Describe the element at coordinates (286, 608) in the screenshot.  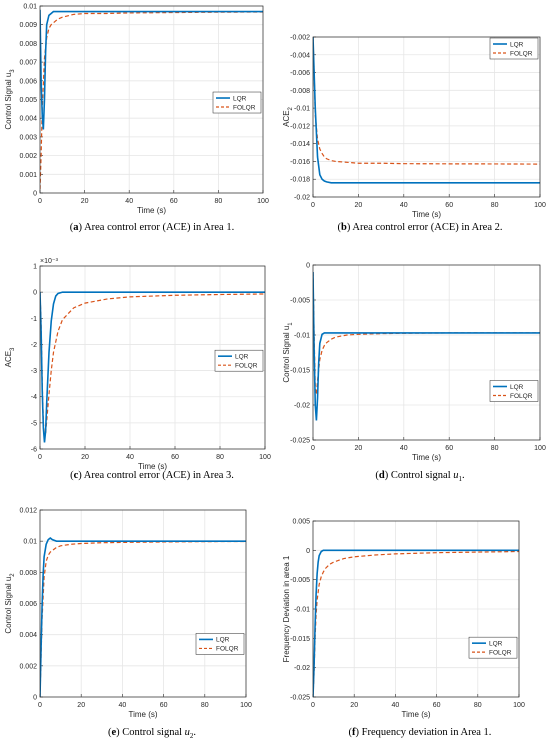
I see `y-axis-label: Frequency Deviation in area 1` at that location.